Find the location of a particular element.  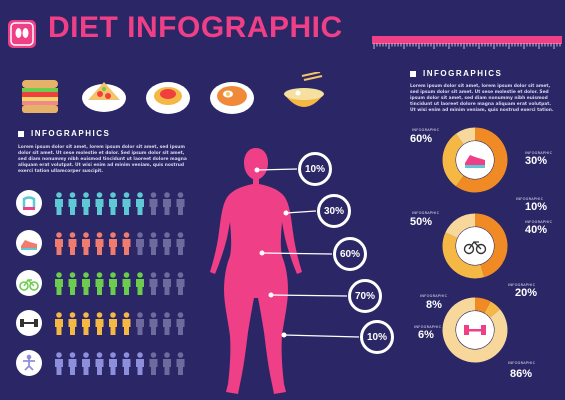

ring-3-label-1: 8% is located at coordinates (434, 305).